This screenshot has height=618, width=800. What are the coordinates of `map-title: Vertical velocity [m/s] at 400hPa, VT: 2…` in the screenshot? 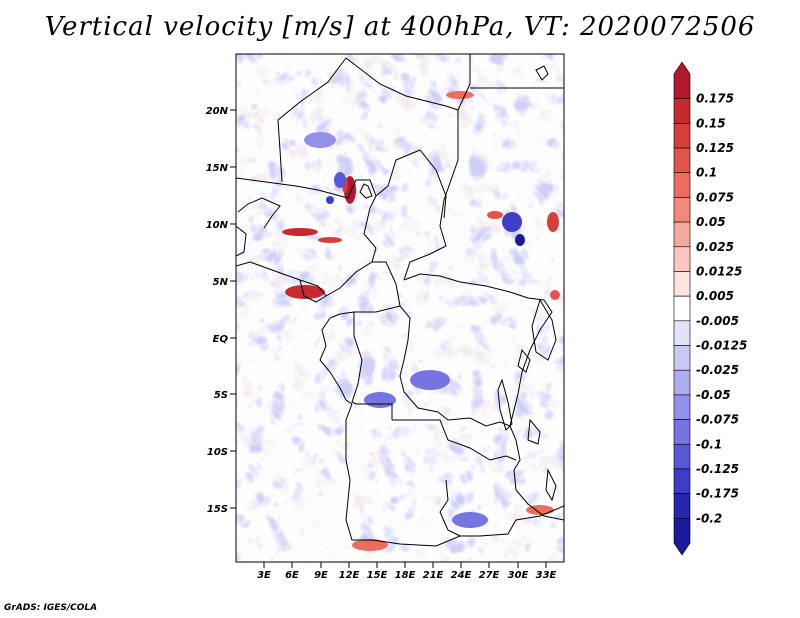 It's located at (400, 27).